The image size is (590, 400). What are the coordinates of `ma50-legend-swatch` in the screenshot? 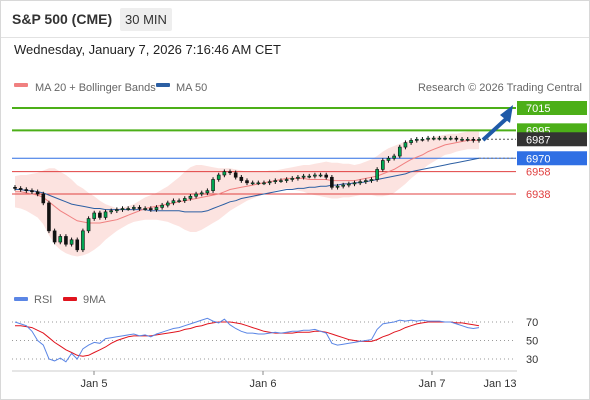 It's located at (163, 85).